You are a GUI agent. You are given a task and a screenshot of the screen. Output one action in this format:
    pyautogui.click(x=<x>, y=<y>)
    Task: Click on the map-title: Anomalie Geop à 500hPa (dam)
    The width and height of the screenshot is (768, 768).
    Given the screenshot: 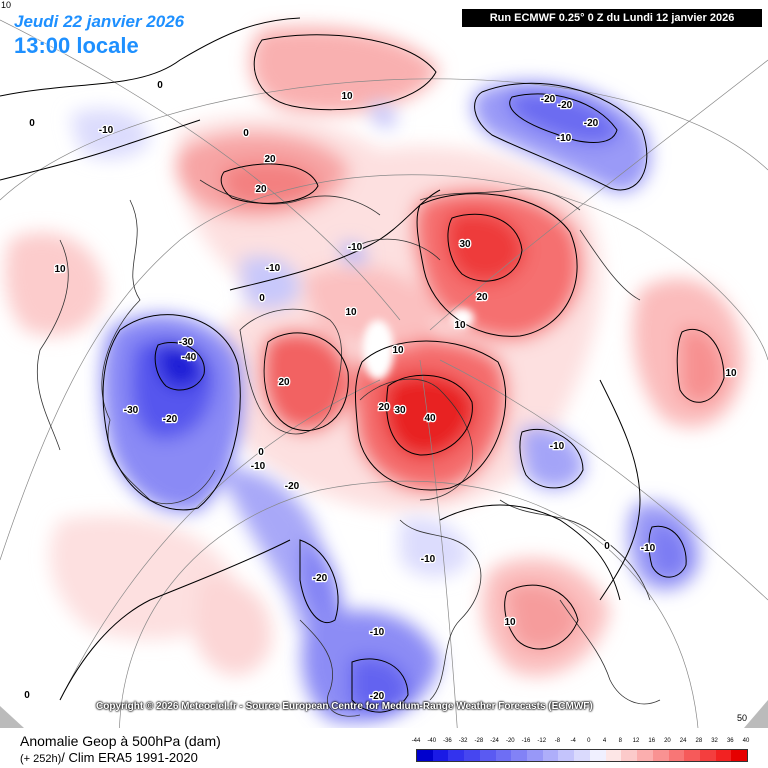 What is the action you would take?
    pyautogui.click(x=120, y=741)
    